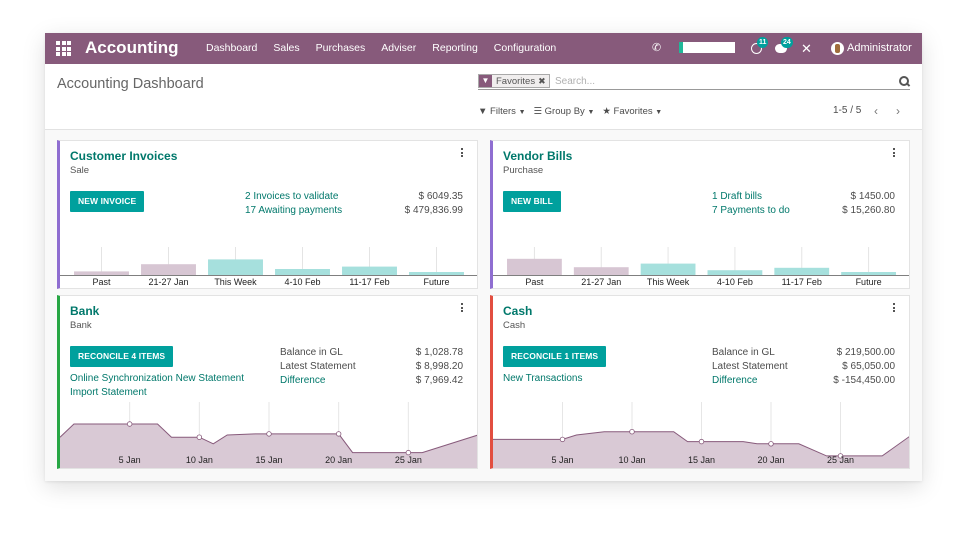 This screenshot has width=967, height=540. What do you see at coordinates (132, 47) in the screenshot?
I see `app-title: Accounting` at bounding box center [132, 47].